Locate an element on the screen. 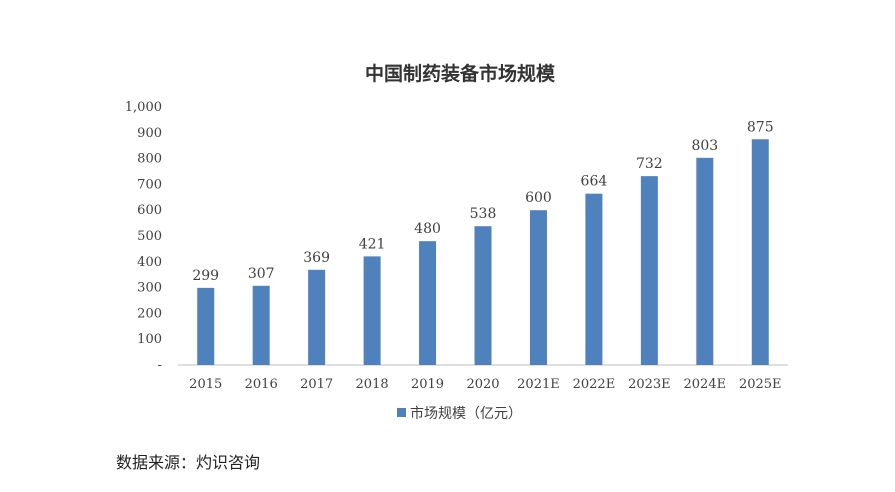  data-label: 369 is located at coordinates (316, 258).